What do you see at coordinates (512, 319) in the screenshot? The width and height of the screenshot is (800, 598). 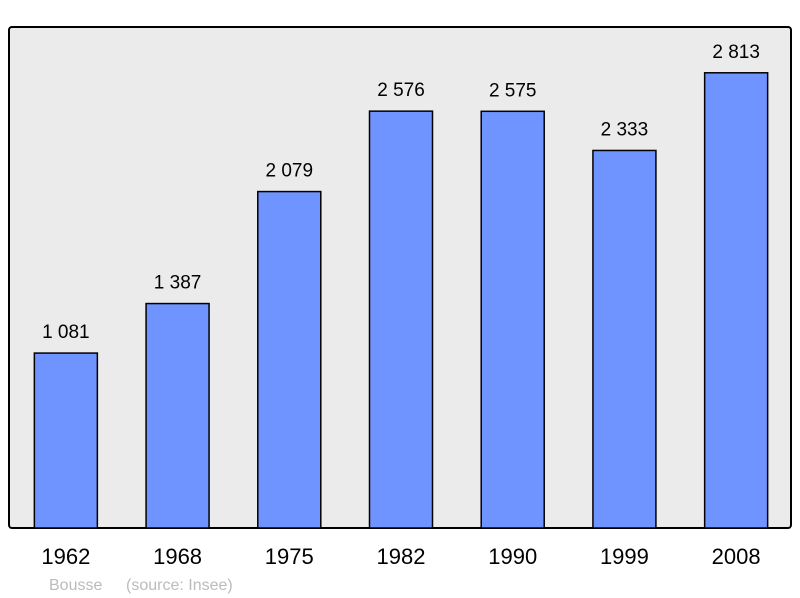 I see `bar-1990` at bounding box center [512, 319].